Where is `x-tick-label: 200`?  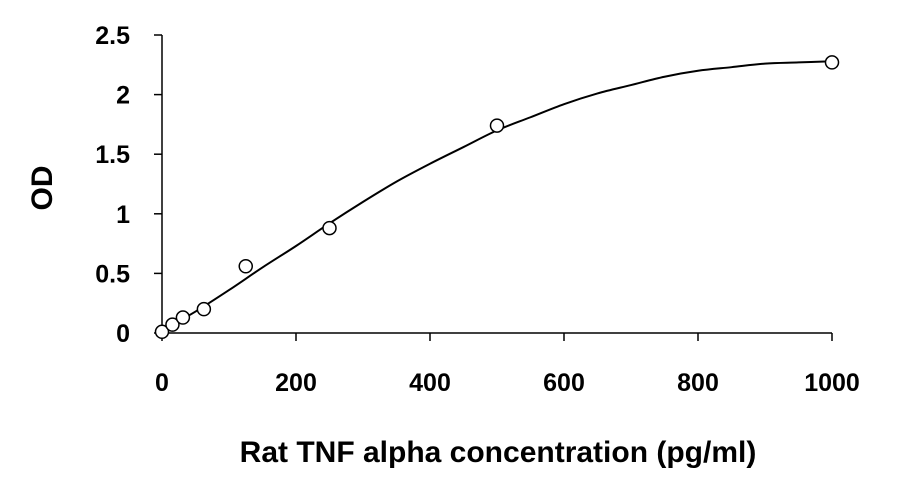 x-tick-label: 200 is located at coordinates (296, 383).